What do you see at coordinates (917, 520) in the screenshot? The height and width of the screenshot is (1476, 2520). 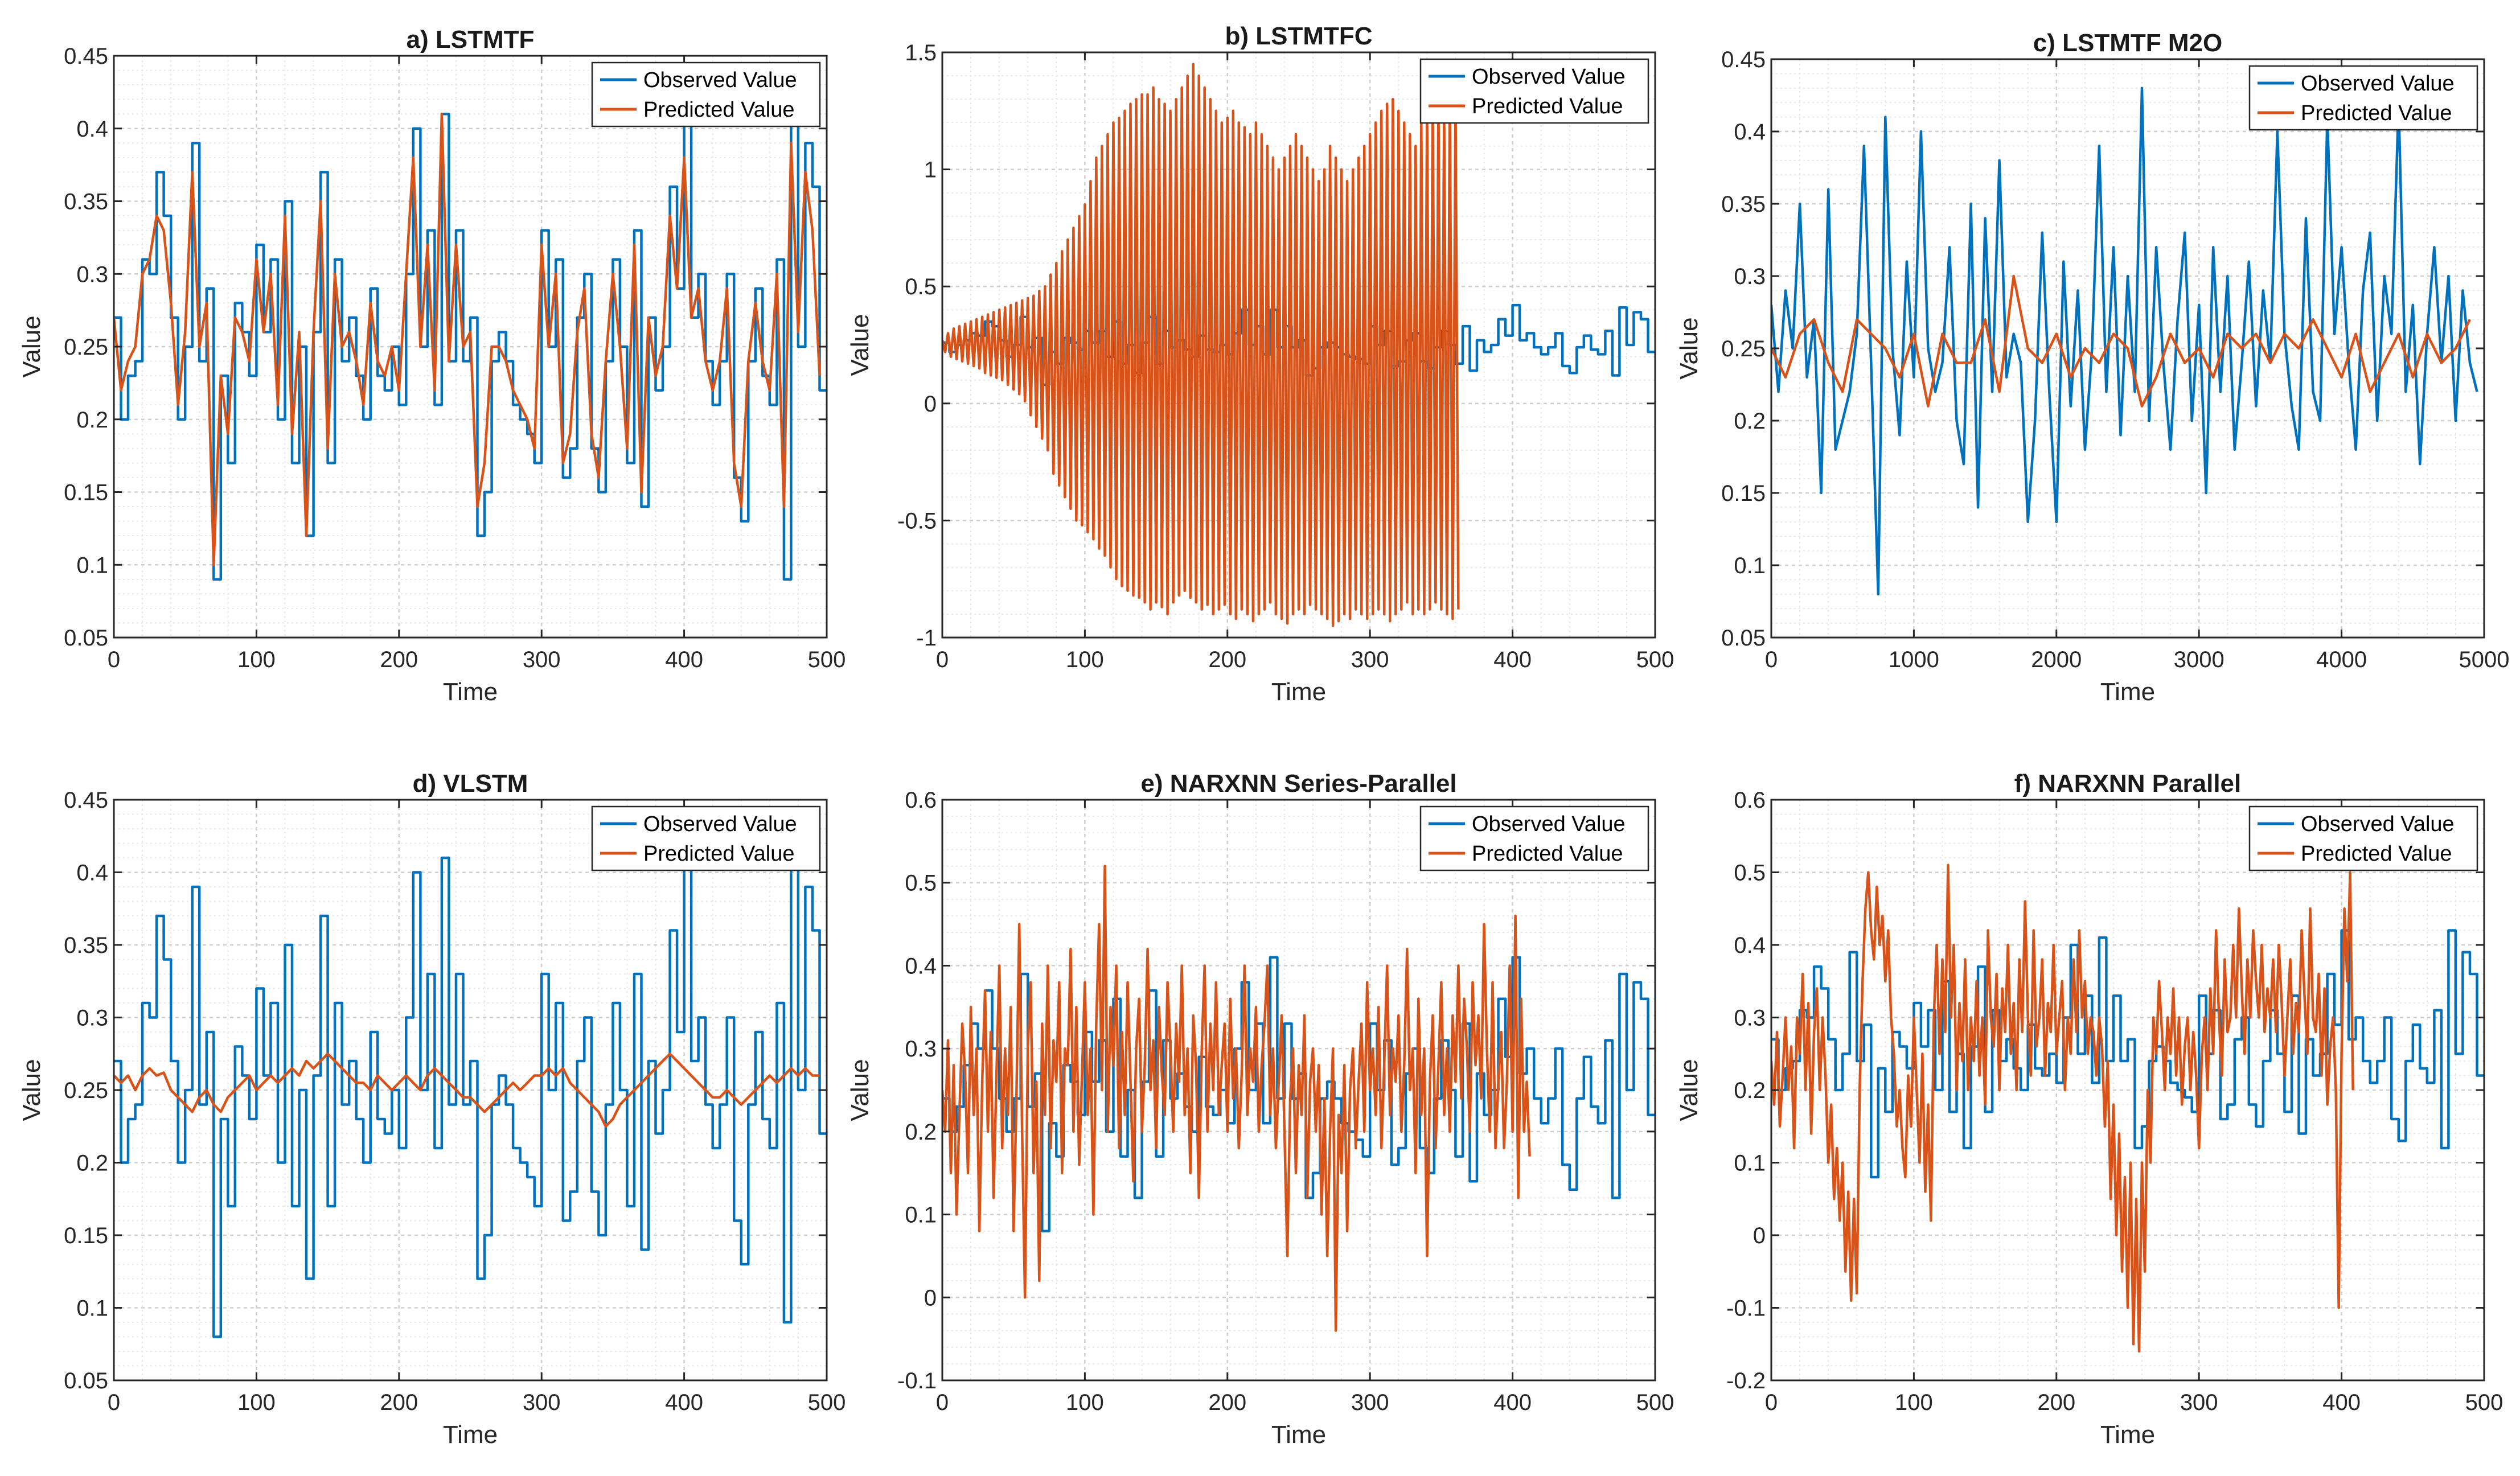 I see `y-tick-label: -0.5` at bounding box center [917, 520].